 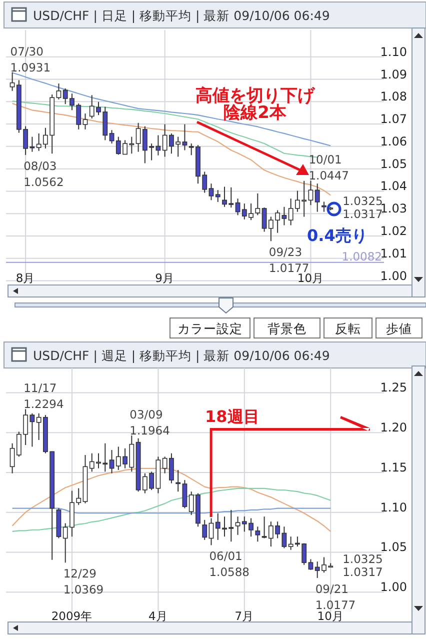 I want to click on annotation: 11/17, so click(x=40, y=388).